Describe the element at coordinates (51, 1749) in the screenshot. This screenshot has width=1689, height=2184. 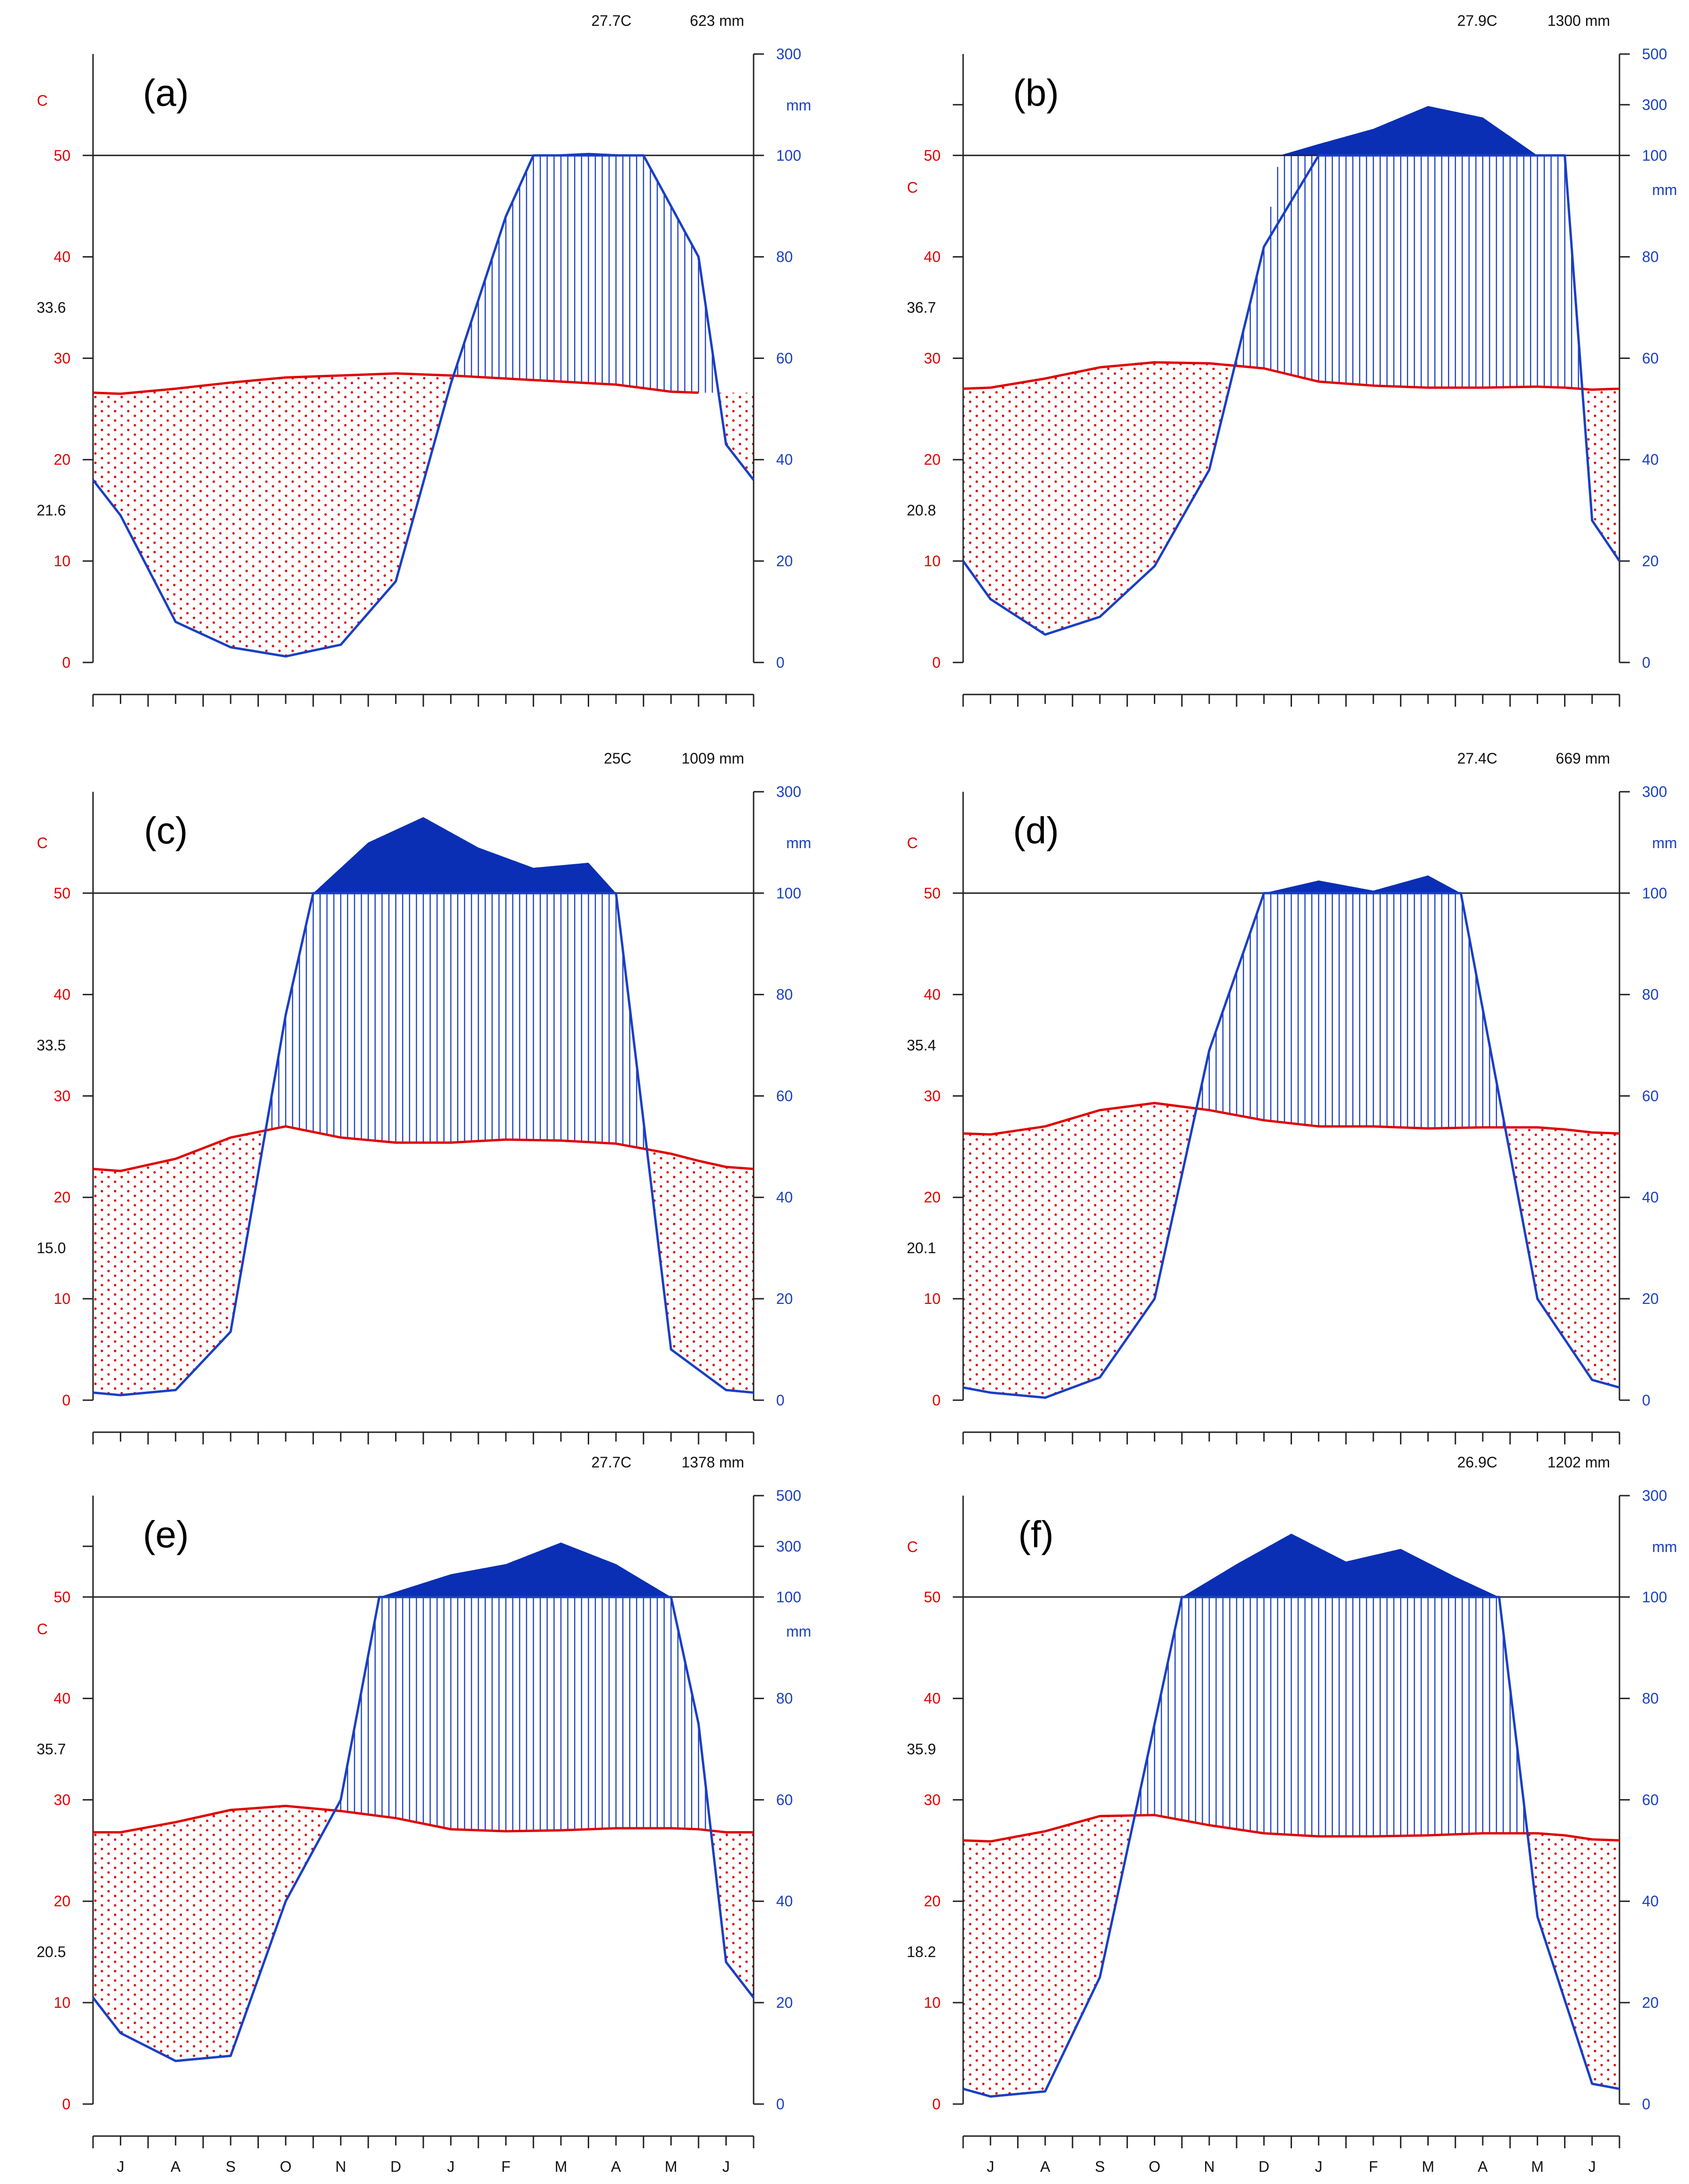
I see `max-temperature-label: 35.7` at that location.